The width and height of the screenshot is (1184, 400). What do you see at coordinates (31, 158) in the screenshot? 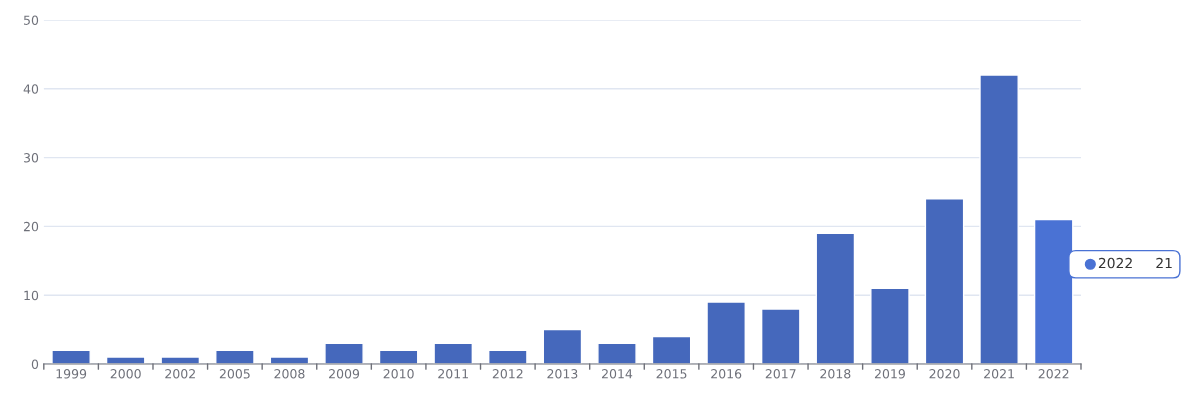
I see `y-tick-label: 30` at bounding box center [31, 158].